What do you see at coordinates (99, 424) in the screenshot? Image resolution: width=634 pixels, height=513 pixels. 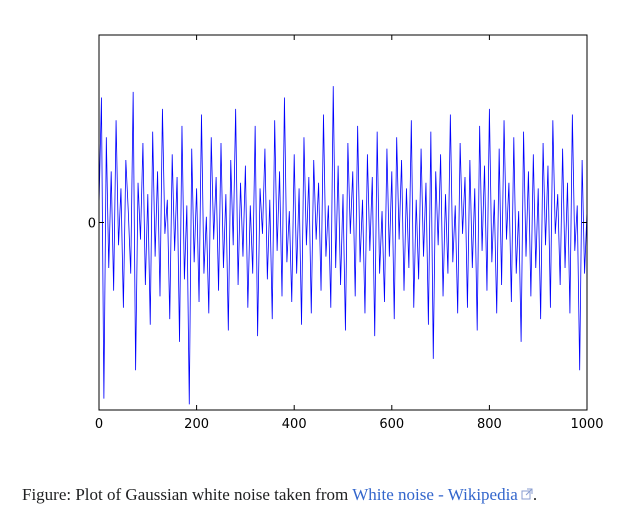 I see `x-tick-label: 0` at bounding box center [99, 424].